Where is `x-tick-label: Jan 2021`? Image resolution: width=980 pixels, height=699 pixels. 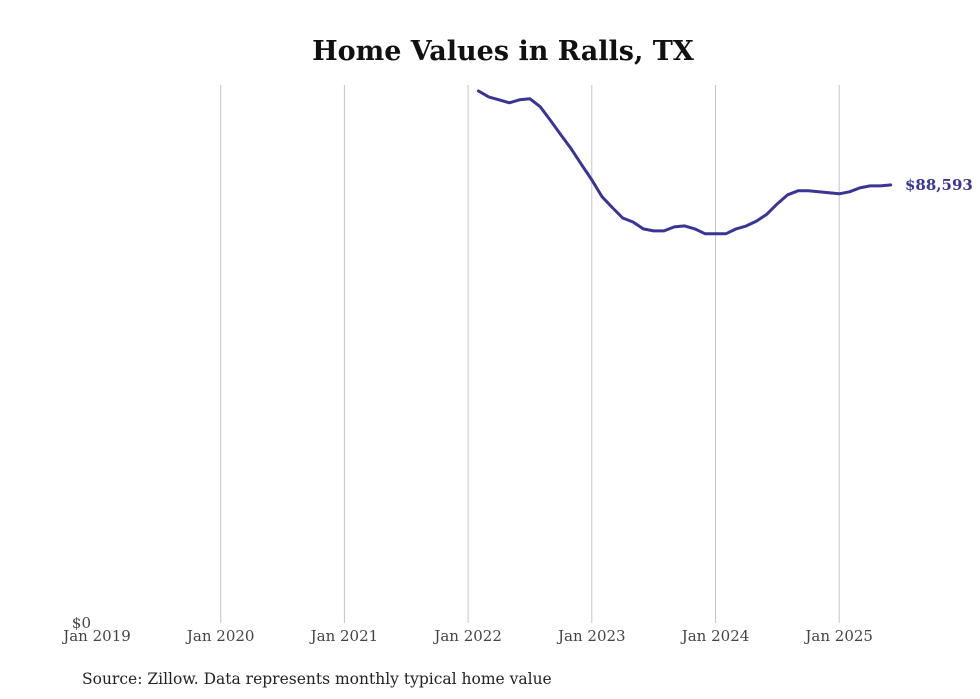
x-tick-label: Jan 2021 is located at coordinates (344, 636).